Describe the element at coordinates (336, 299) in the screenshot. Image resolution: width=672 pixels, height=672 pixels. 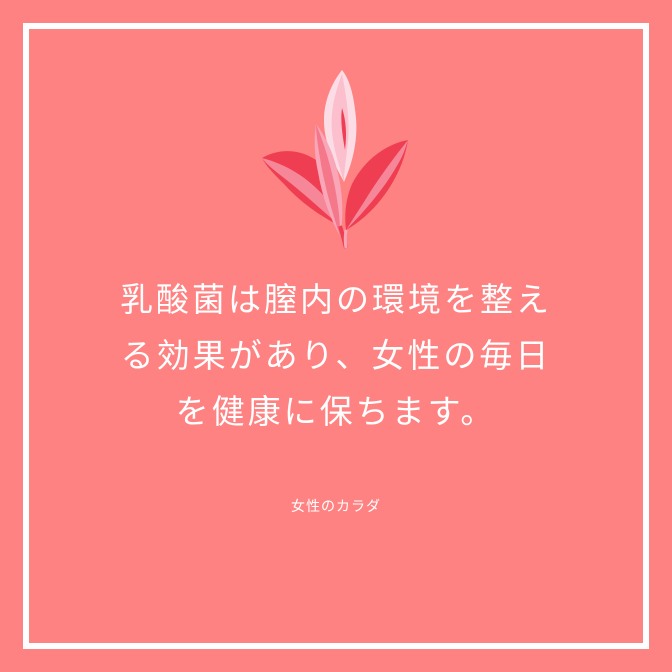
I see `headline-line-1: 乳酸菌は膣内の環境を整え` at that location.